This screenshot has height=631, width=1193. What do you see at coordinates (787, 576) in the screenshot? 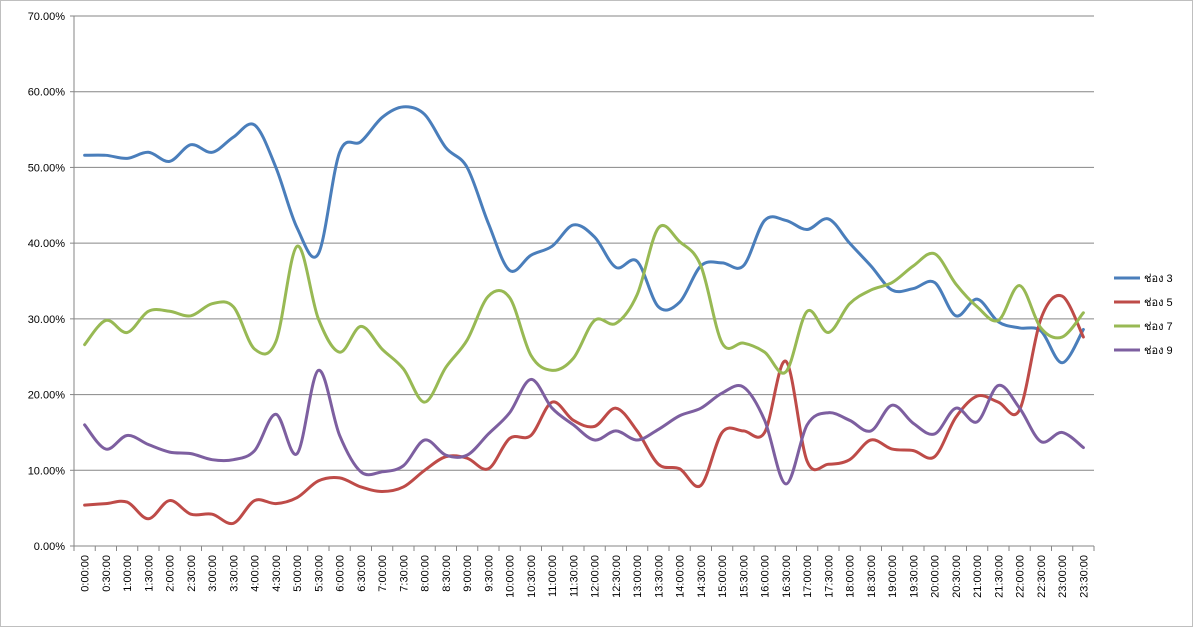
I see `x-tick-label: 16:30:00` at bounding box center [787, 576].